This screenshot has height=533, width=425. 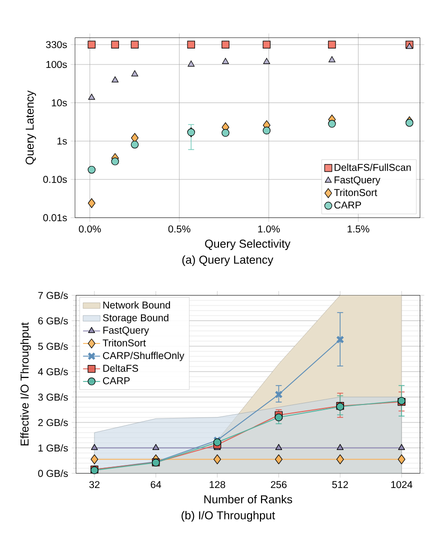 What do you see at coordinates (247, 244) in the screenshot?
I see `x-axis-title: Query Selectivity` at bounding box center [247, 244].